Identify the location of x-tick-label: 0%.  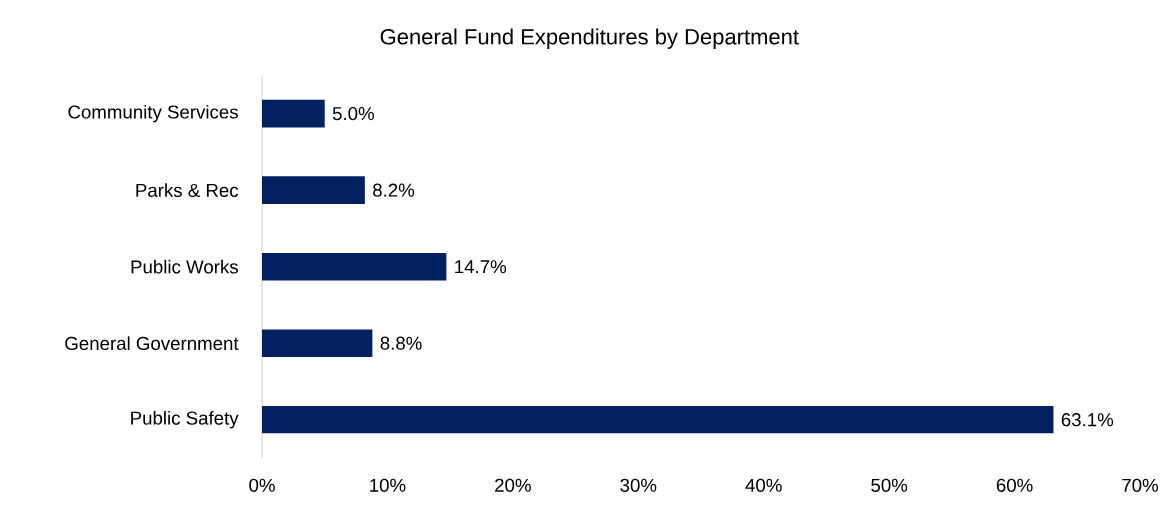
(262, 485).